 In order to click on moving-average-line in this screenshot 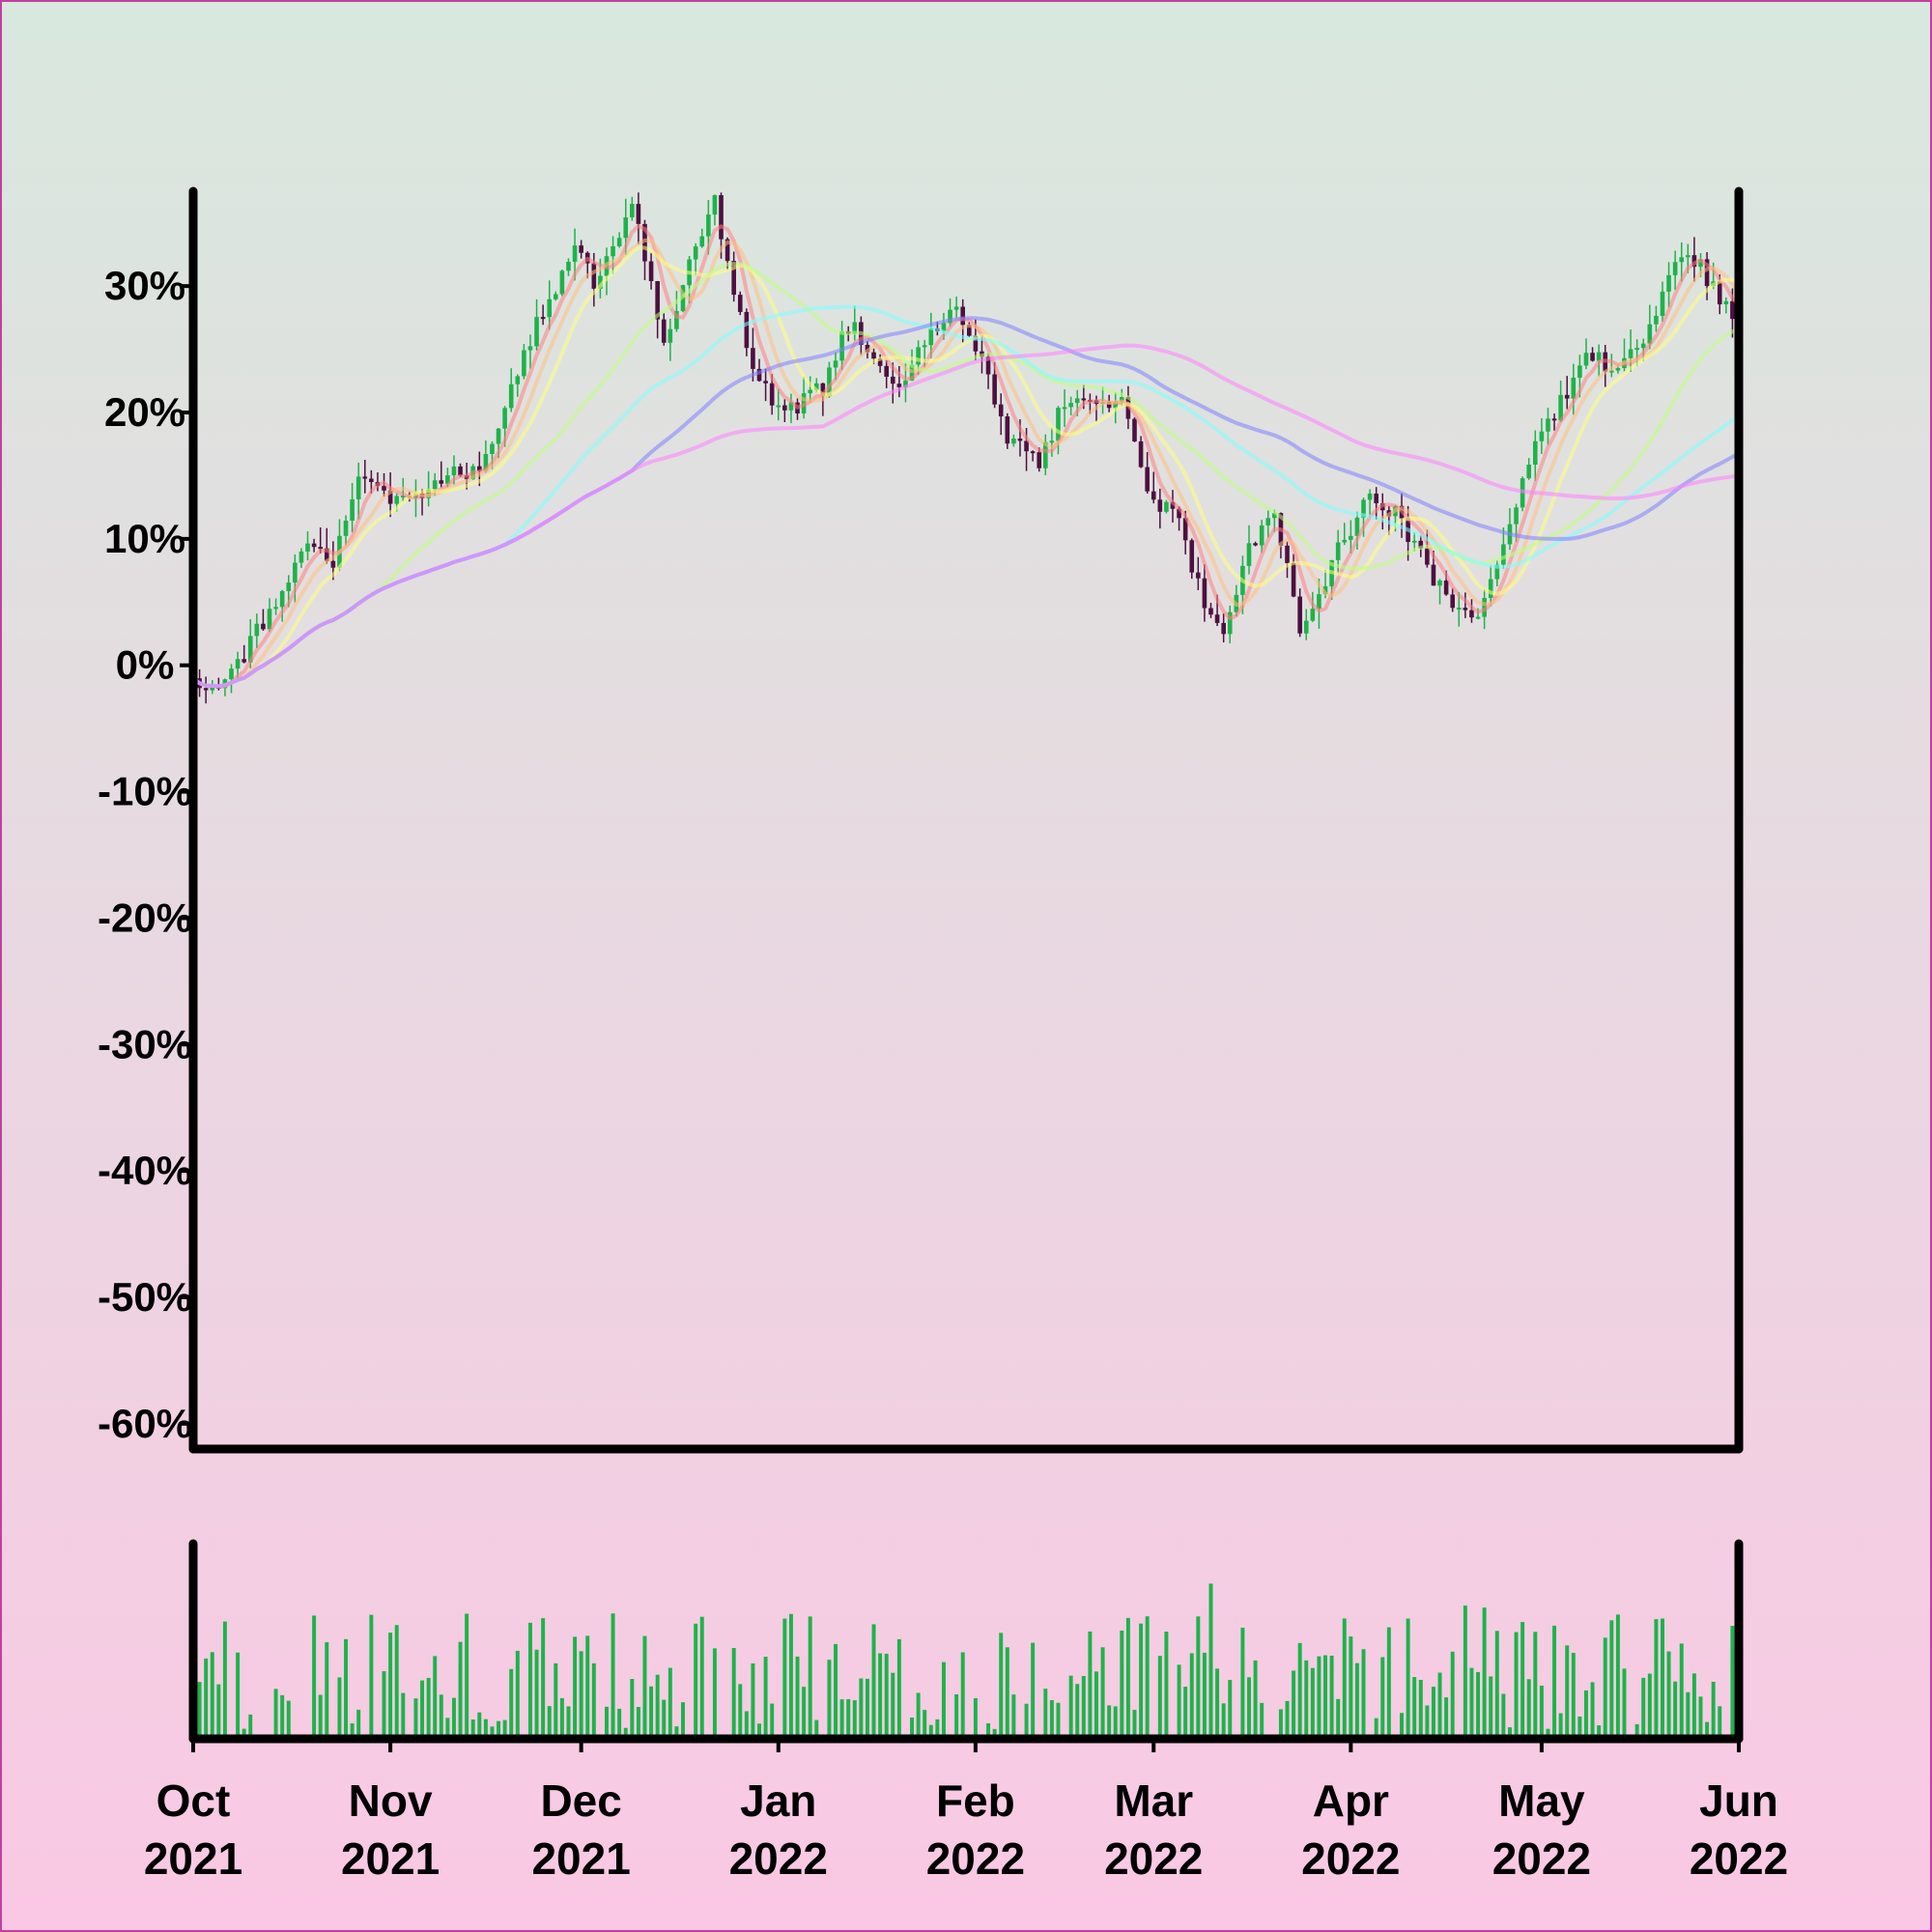, I will do `click(965, 516)`.